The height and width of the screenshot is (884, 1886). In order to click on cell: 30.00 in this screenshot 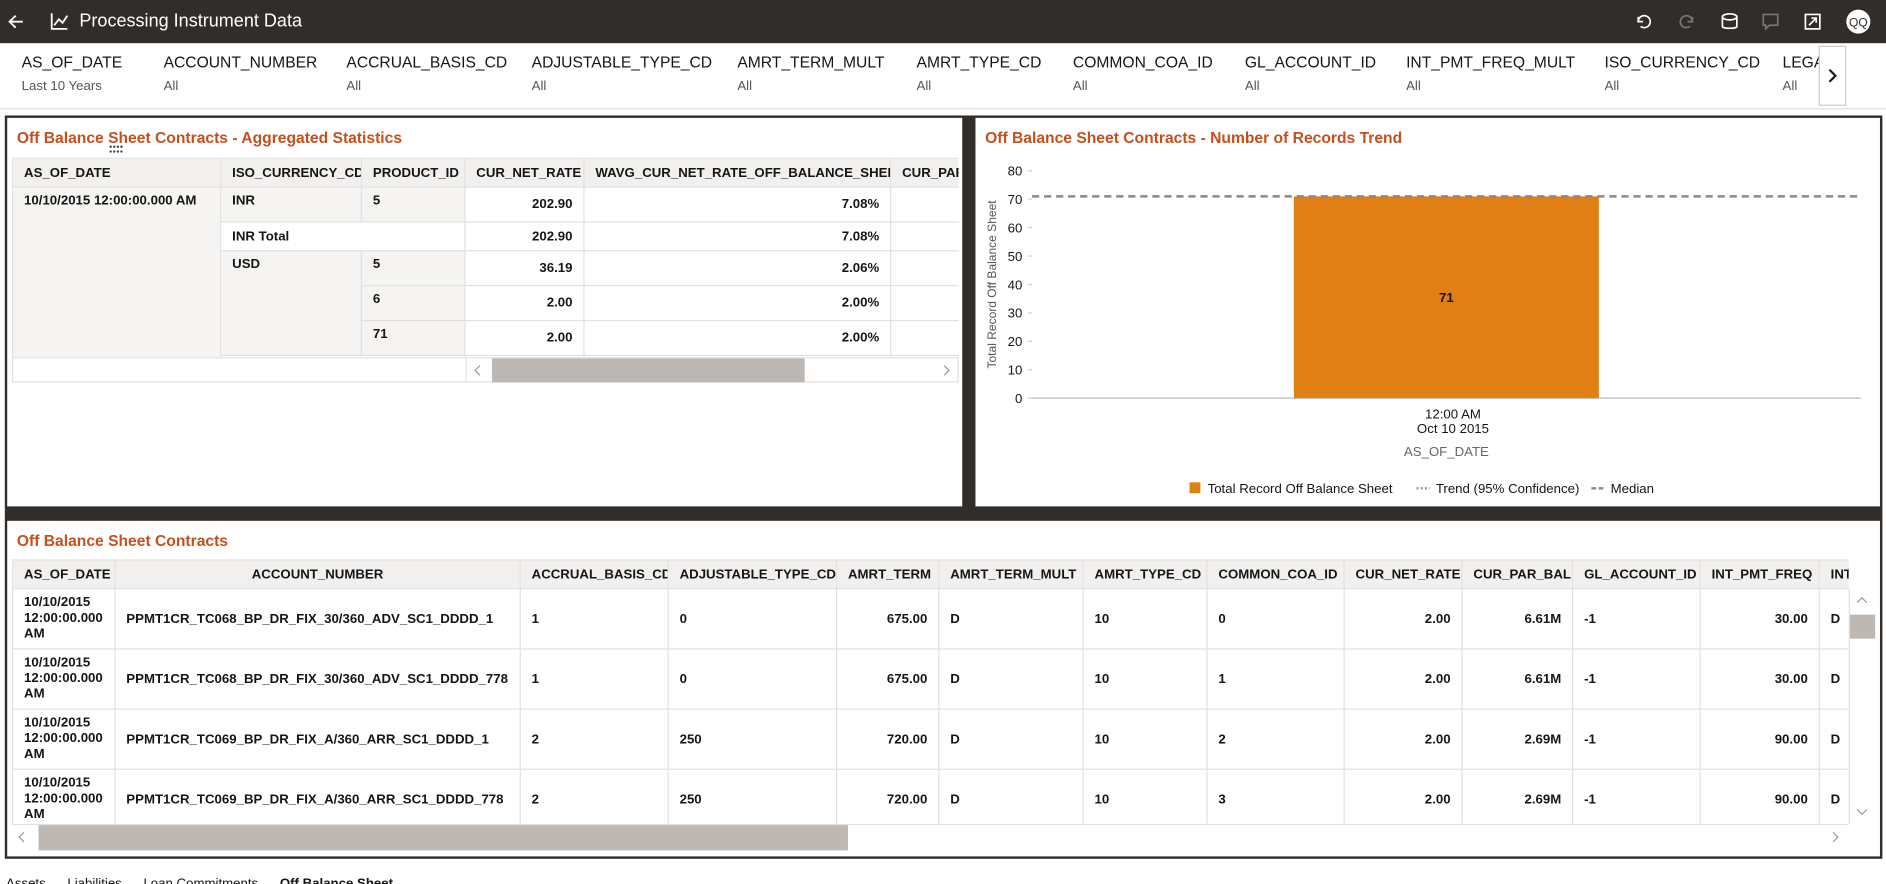, I will do `click(1759, 619)`.